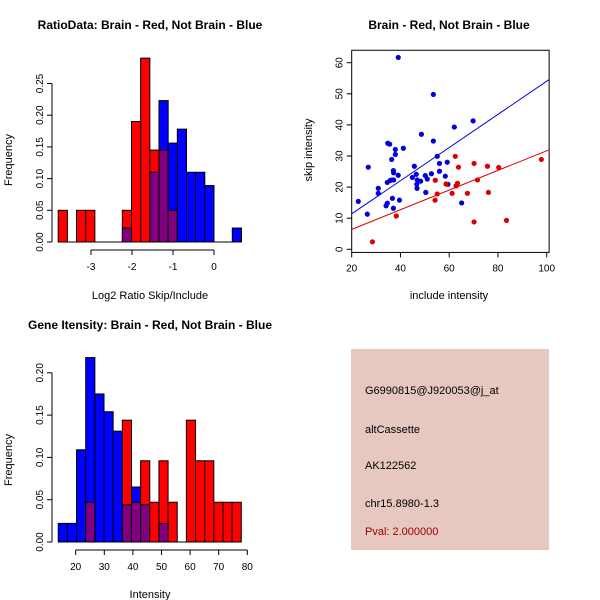  Describe the element at coordinates (40, 457) in the screenshot. I see `intensity-y-tick-label: 0.10` at that location.